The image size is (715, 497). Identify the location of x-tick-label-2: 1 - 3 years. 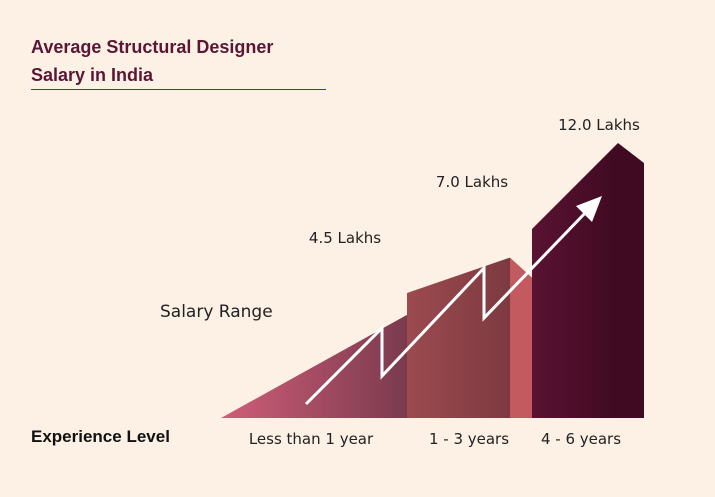
(469, 439).